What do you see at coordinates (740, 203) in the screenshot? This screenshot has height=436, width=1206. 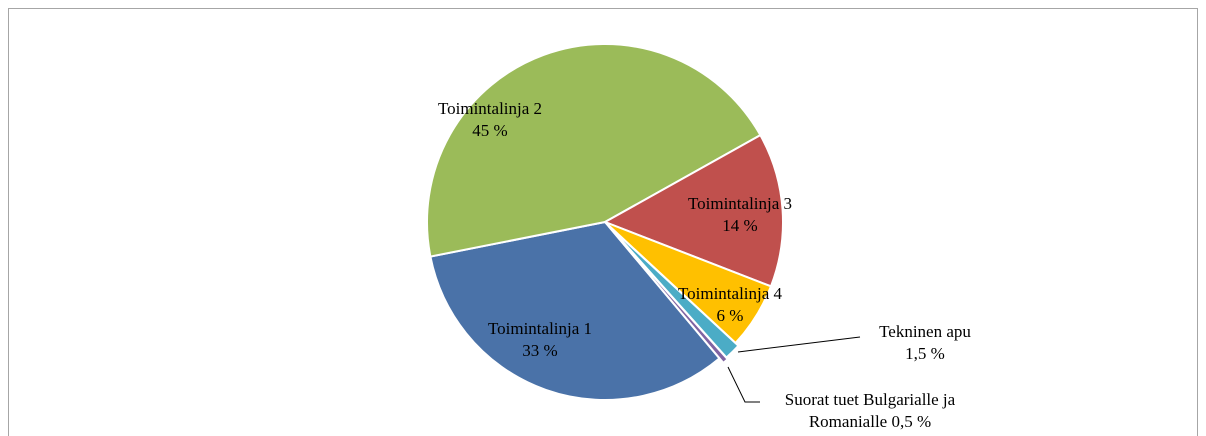 I see `category-label: Toimintalinja 3` at bounding box center [740, 203].